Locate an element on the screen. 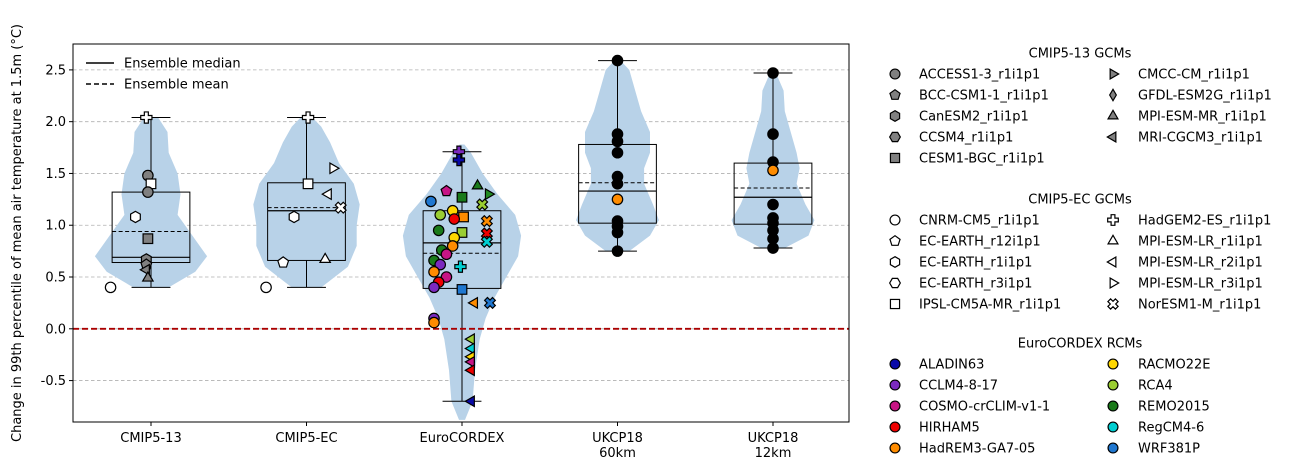 This screenshot has height=476, width=1296. x-tick-label: CMIP5-EC is located at coordinates (306, 438).